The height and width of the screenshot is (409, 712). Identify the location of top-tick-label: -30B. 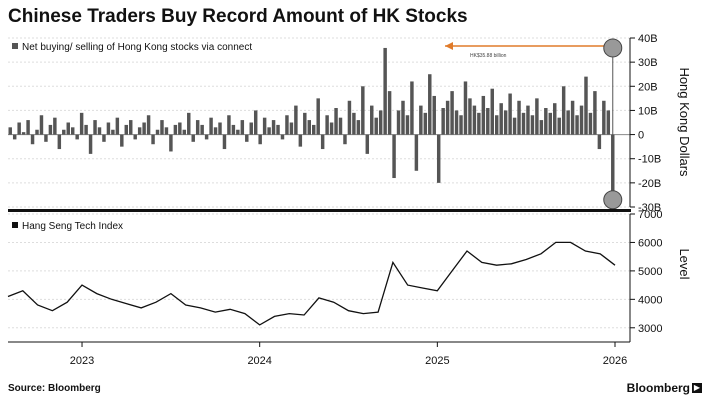
(649, 208).